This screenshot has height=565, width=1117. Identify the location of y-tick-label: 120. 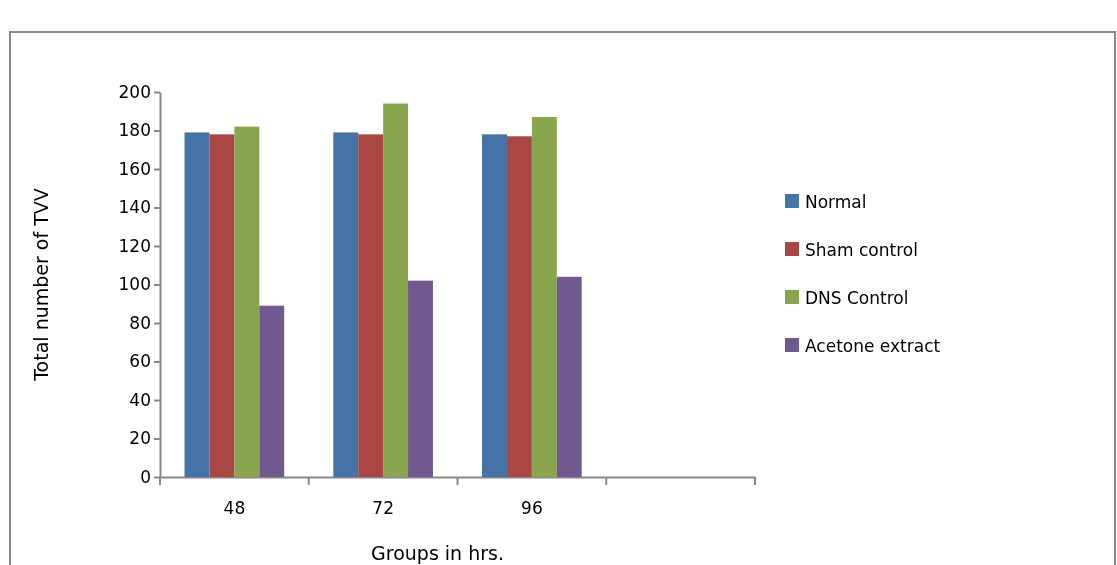
(134, 245).